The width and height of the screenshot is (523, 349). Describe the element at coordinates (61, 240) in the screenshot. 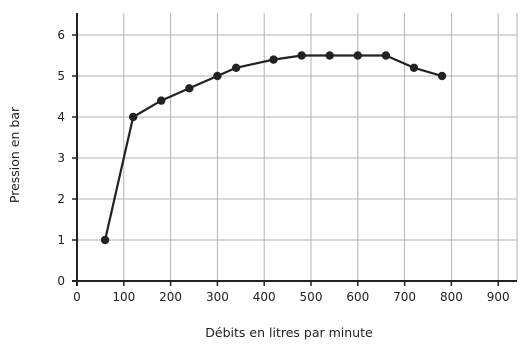

I see `y-tick-label: 1` at that location.